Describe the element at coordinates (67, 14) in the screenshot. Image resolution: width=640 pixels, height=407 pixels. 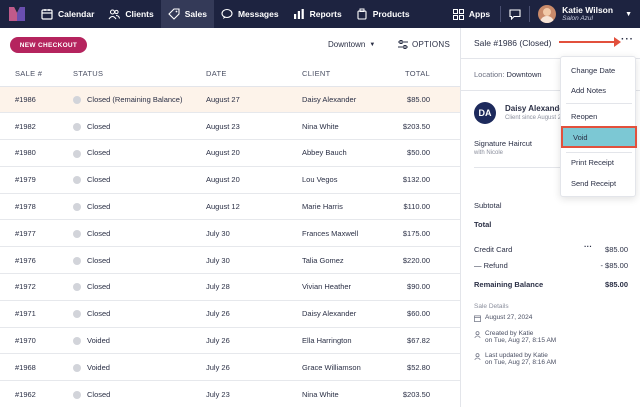
I see `nav-calendar: Calendar` at that location.